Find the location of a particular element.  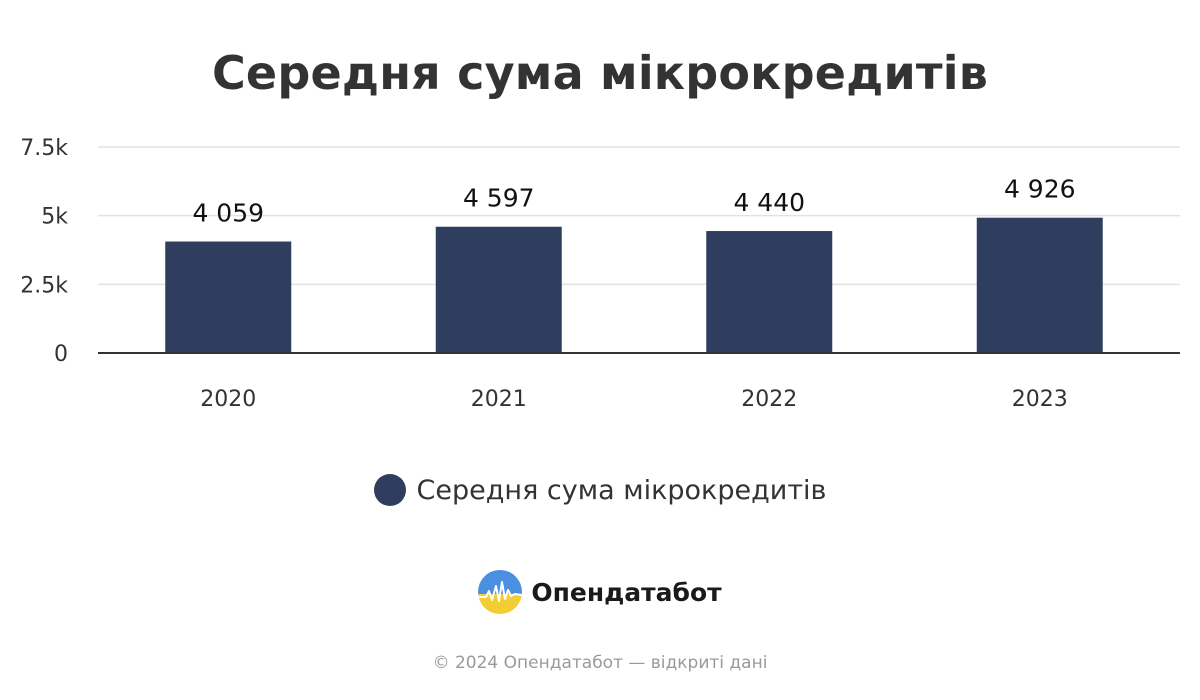

chart-title: Середня сума мікрокредитів is located at coordinates (600, 73).